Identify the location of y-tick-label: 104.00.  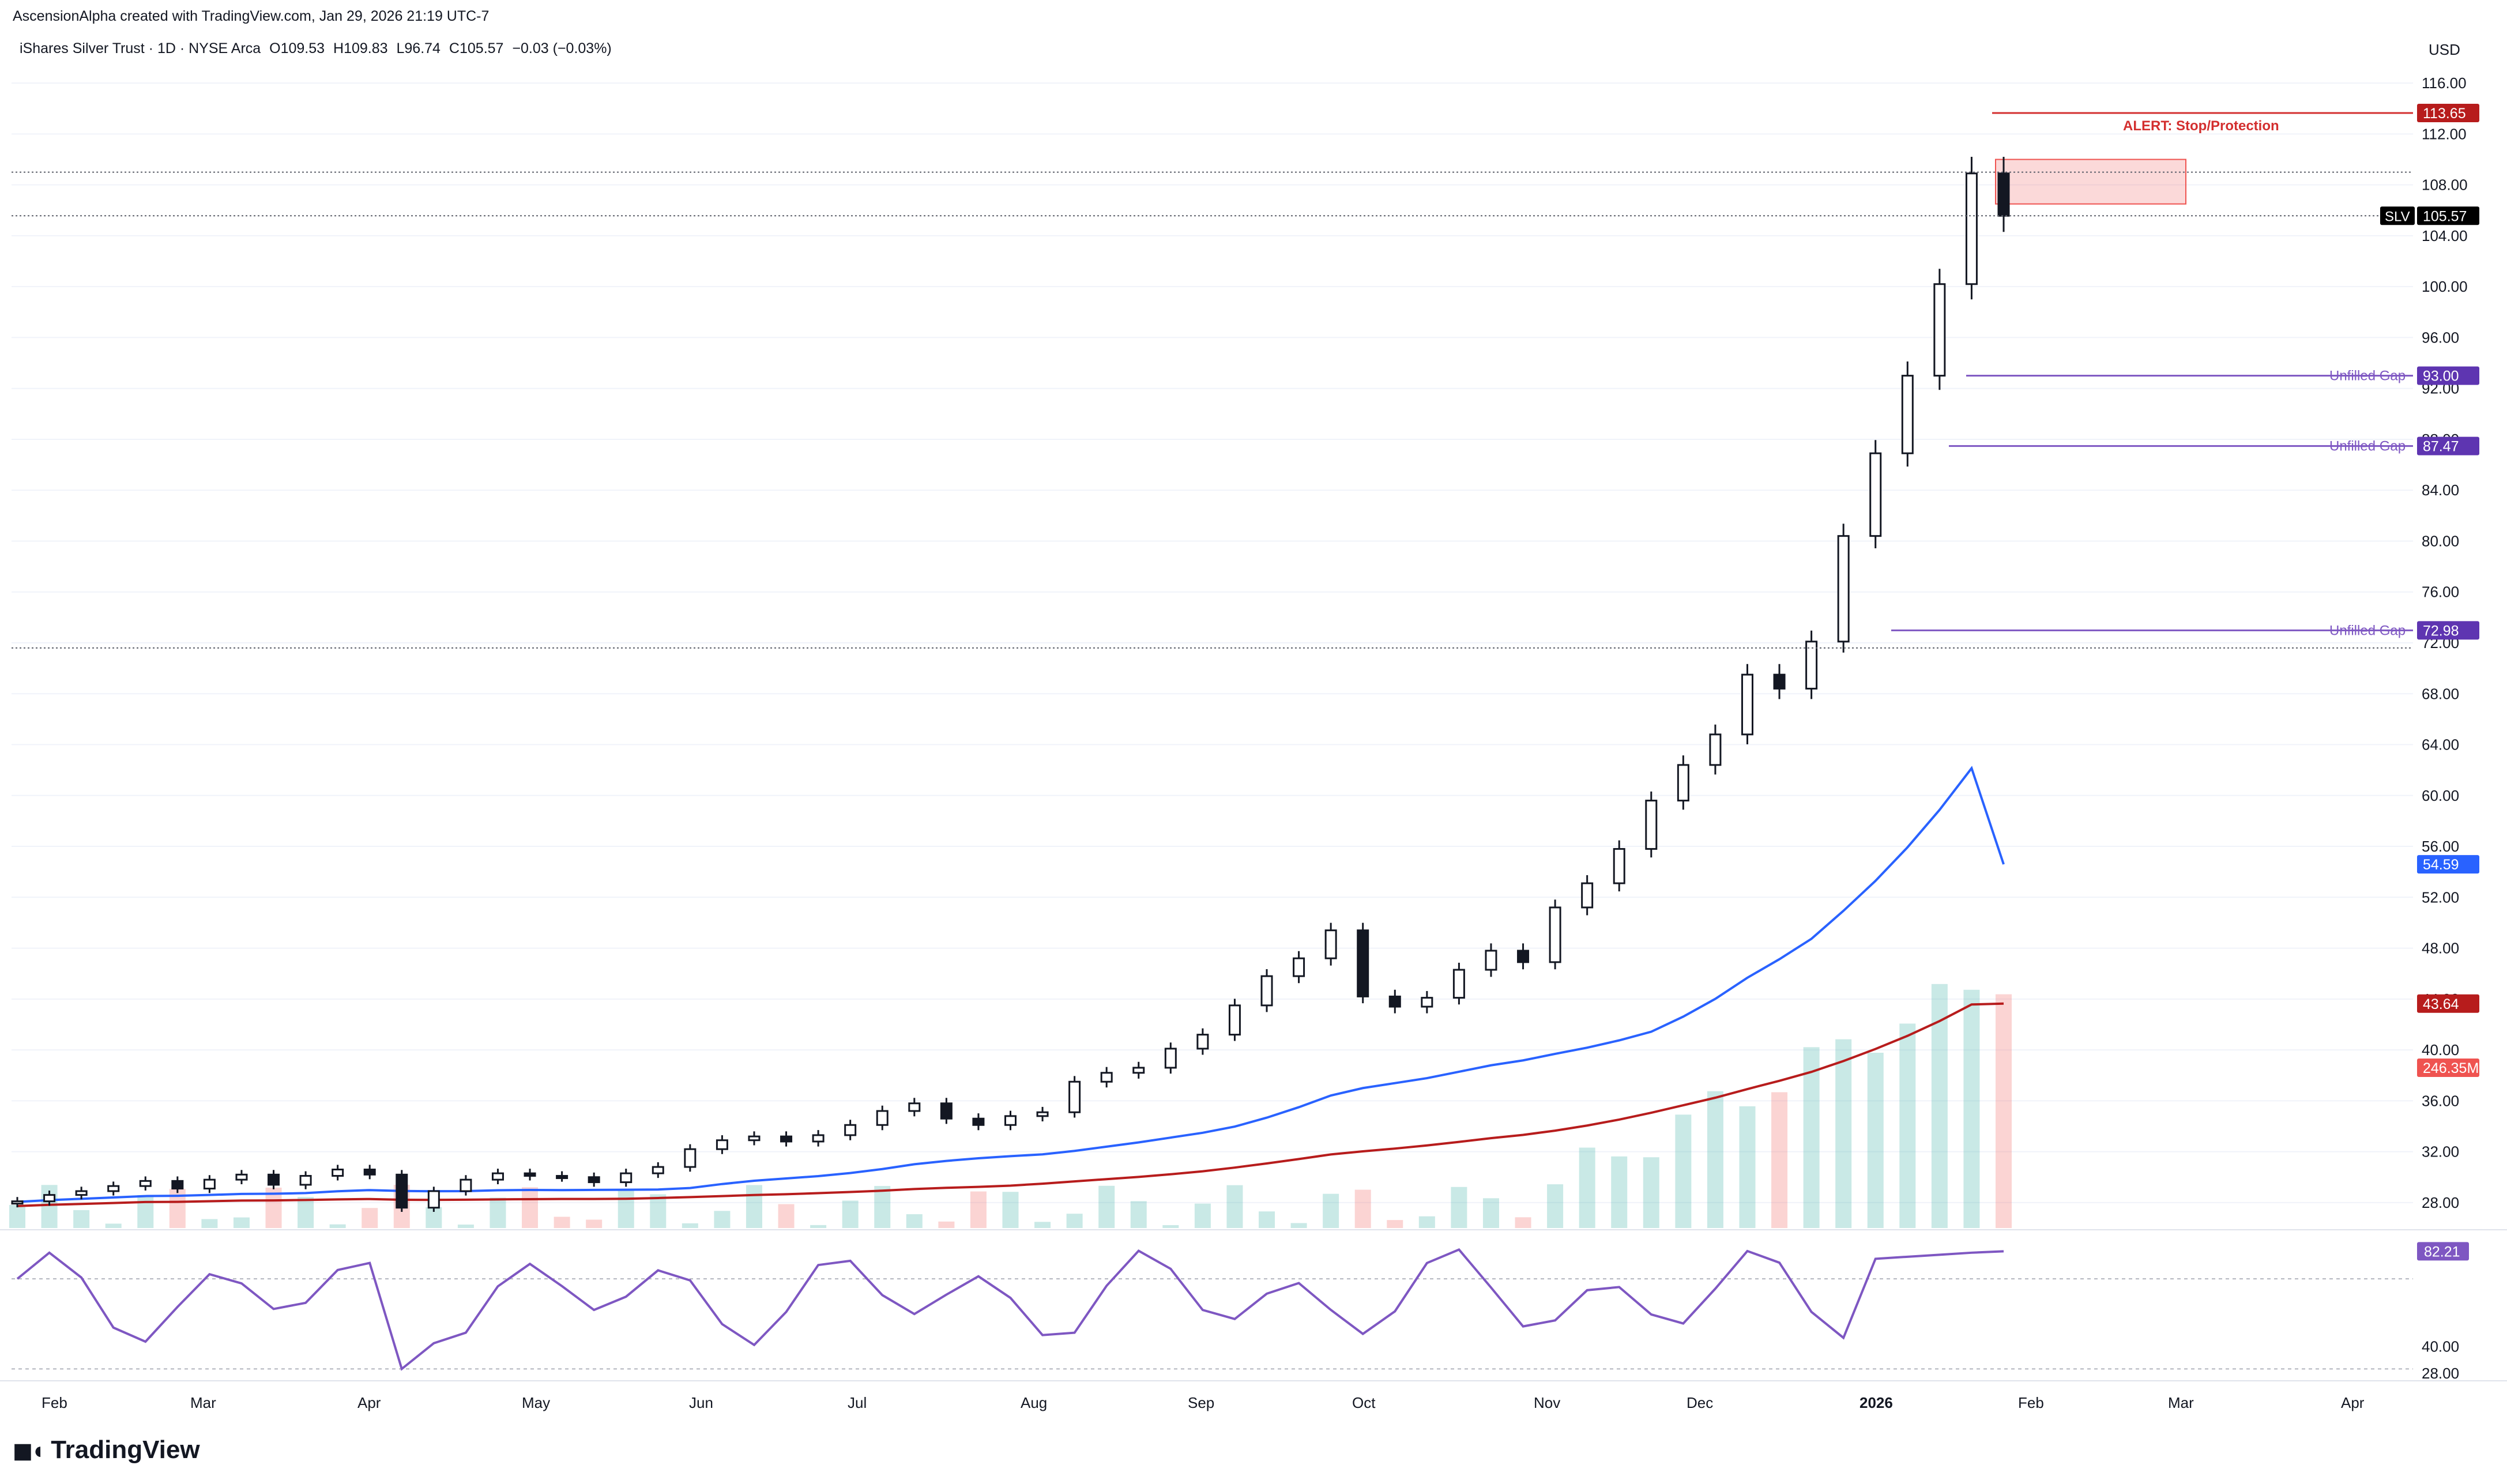
(2445, 235).